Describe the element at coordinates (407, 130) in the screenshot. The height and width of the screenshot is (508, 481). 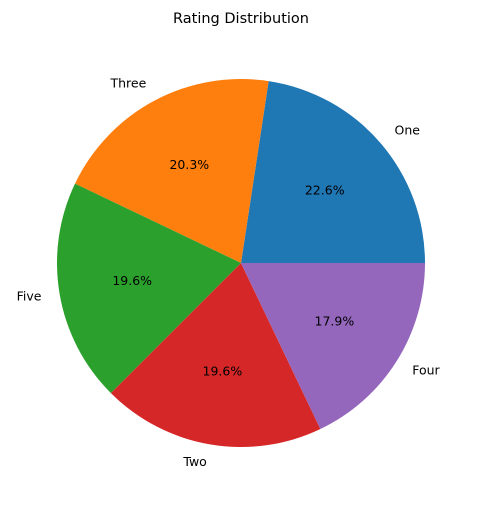
I see `slice-label-one: One` at that location.